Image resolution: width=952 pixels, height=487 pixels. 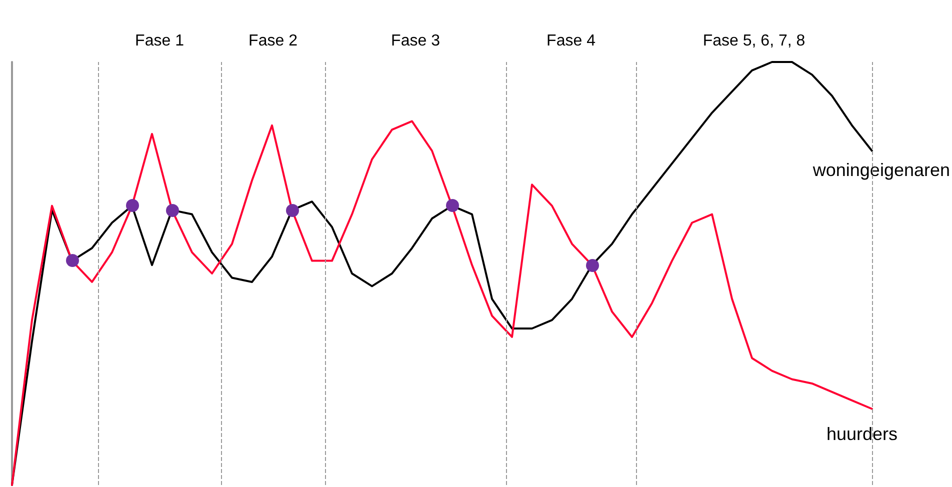 What do you see at coordinates (881, 170) in the screenshot?
I see `series-label: woningeigenaren` at bounding box center [881, 170].